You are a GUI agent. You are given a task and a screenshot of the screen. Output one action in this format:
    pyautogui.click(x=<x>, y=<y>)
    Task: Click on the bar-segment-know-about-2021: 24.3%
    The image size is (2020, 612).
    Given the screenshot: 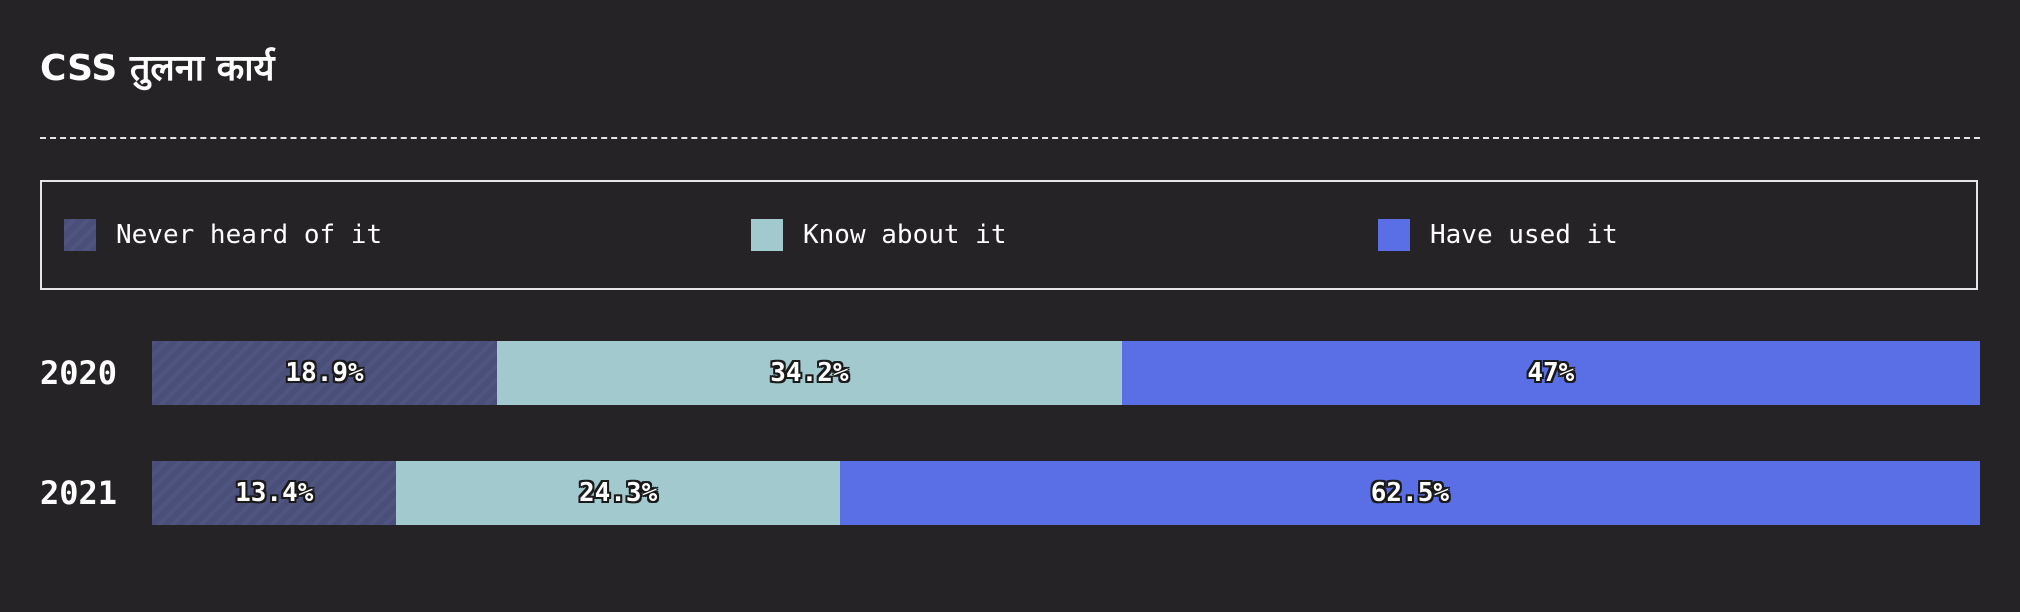 What is the action you would take?
    pyautogui.click(x=618, y=493)
    